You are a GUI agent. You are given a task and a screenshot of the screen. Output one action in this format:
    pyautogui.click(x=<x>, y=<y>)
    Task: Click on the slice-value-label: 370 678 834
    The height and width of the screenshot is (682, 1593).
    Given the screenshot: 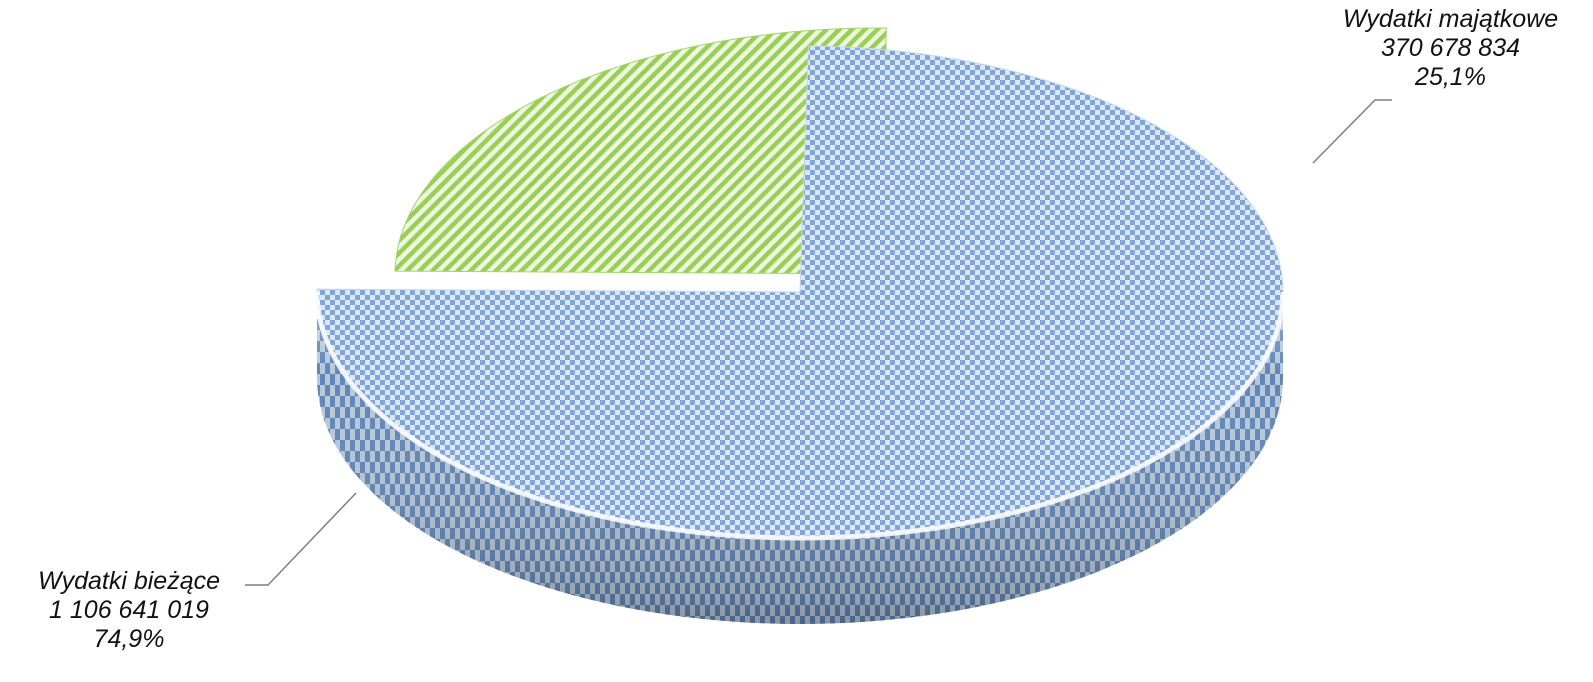 What is the action you would take?
    pyautogui.click(x=1450, y=48)
    